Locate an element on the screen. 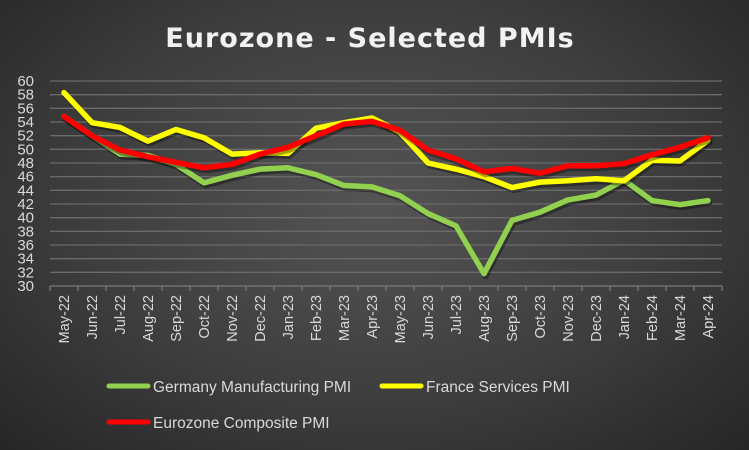  series-line-eurozone-composite-pmi is located at coordinates (386, 144).